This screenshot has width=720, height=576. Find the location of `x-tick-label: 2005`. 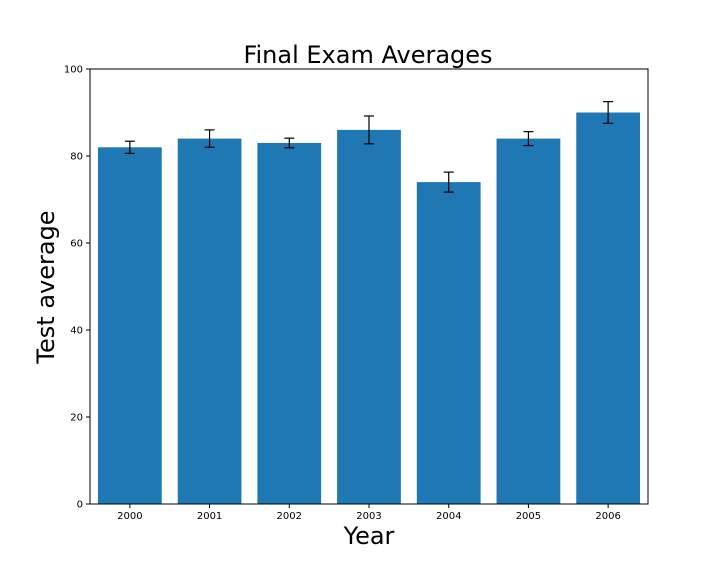

x-tick-label: 2005 is located at coordinates (528, 516).